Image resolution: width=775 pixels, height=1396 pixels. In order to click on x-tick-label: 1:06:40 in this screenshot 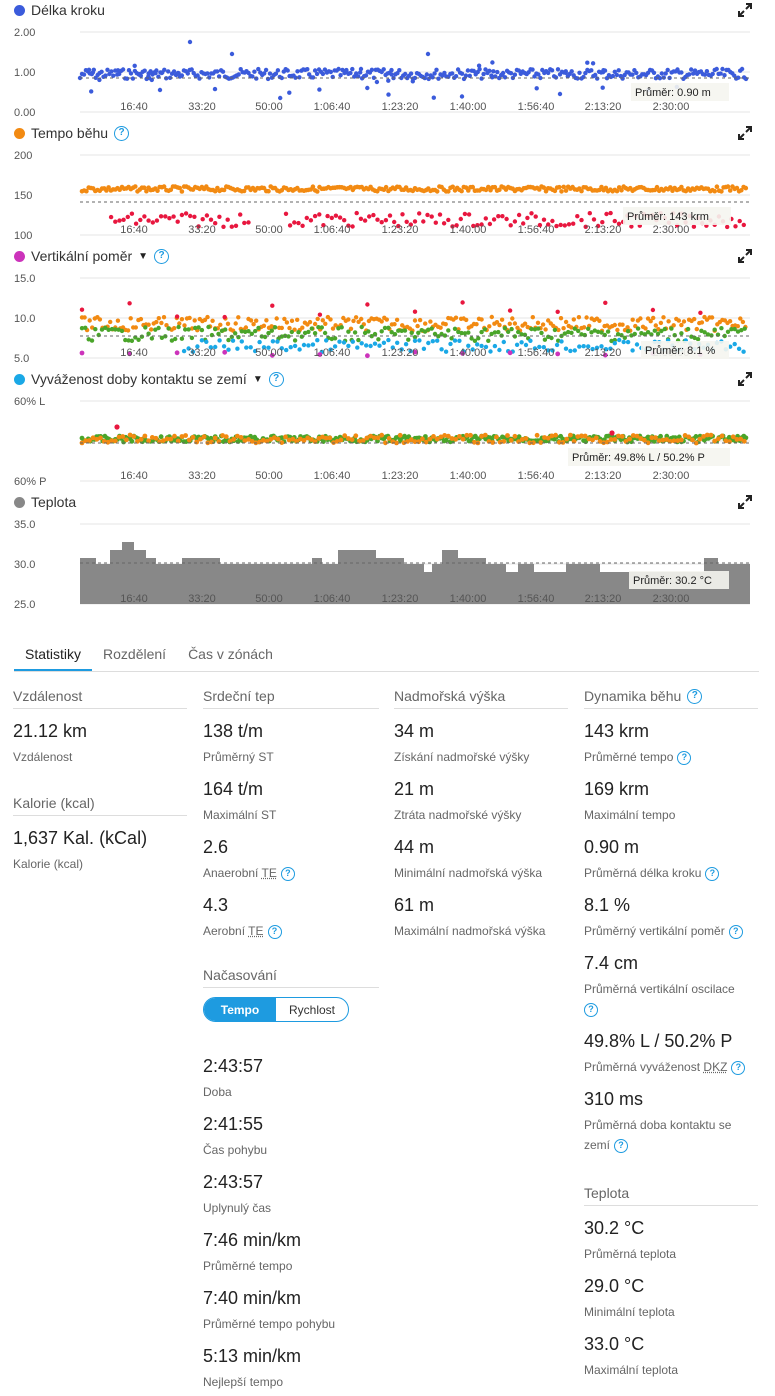, I will do `click(332, 230)`.